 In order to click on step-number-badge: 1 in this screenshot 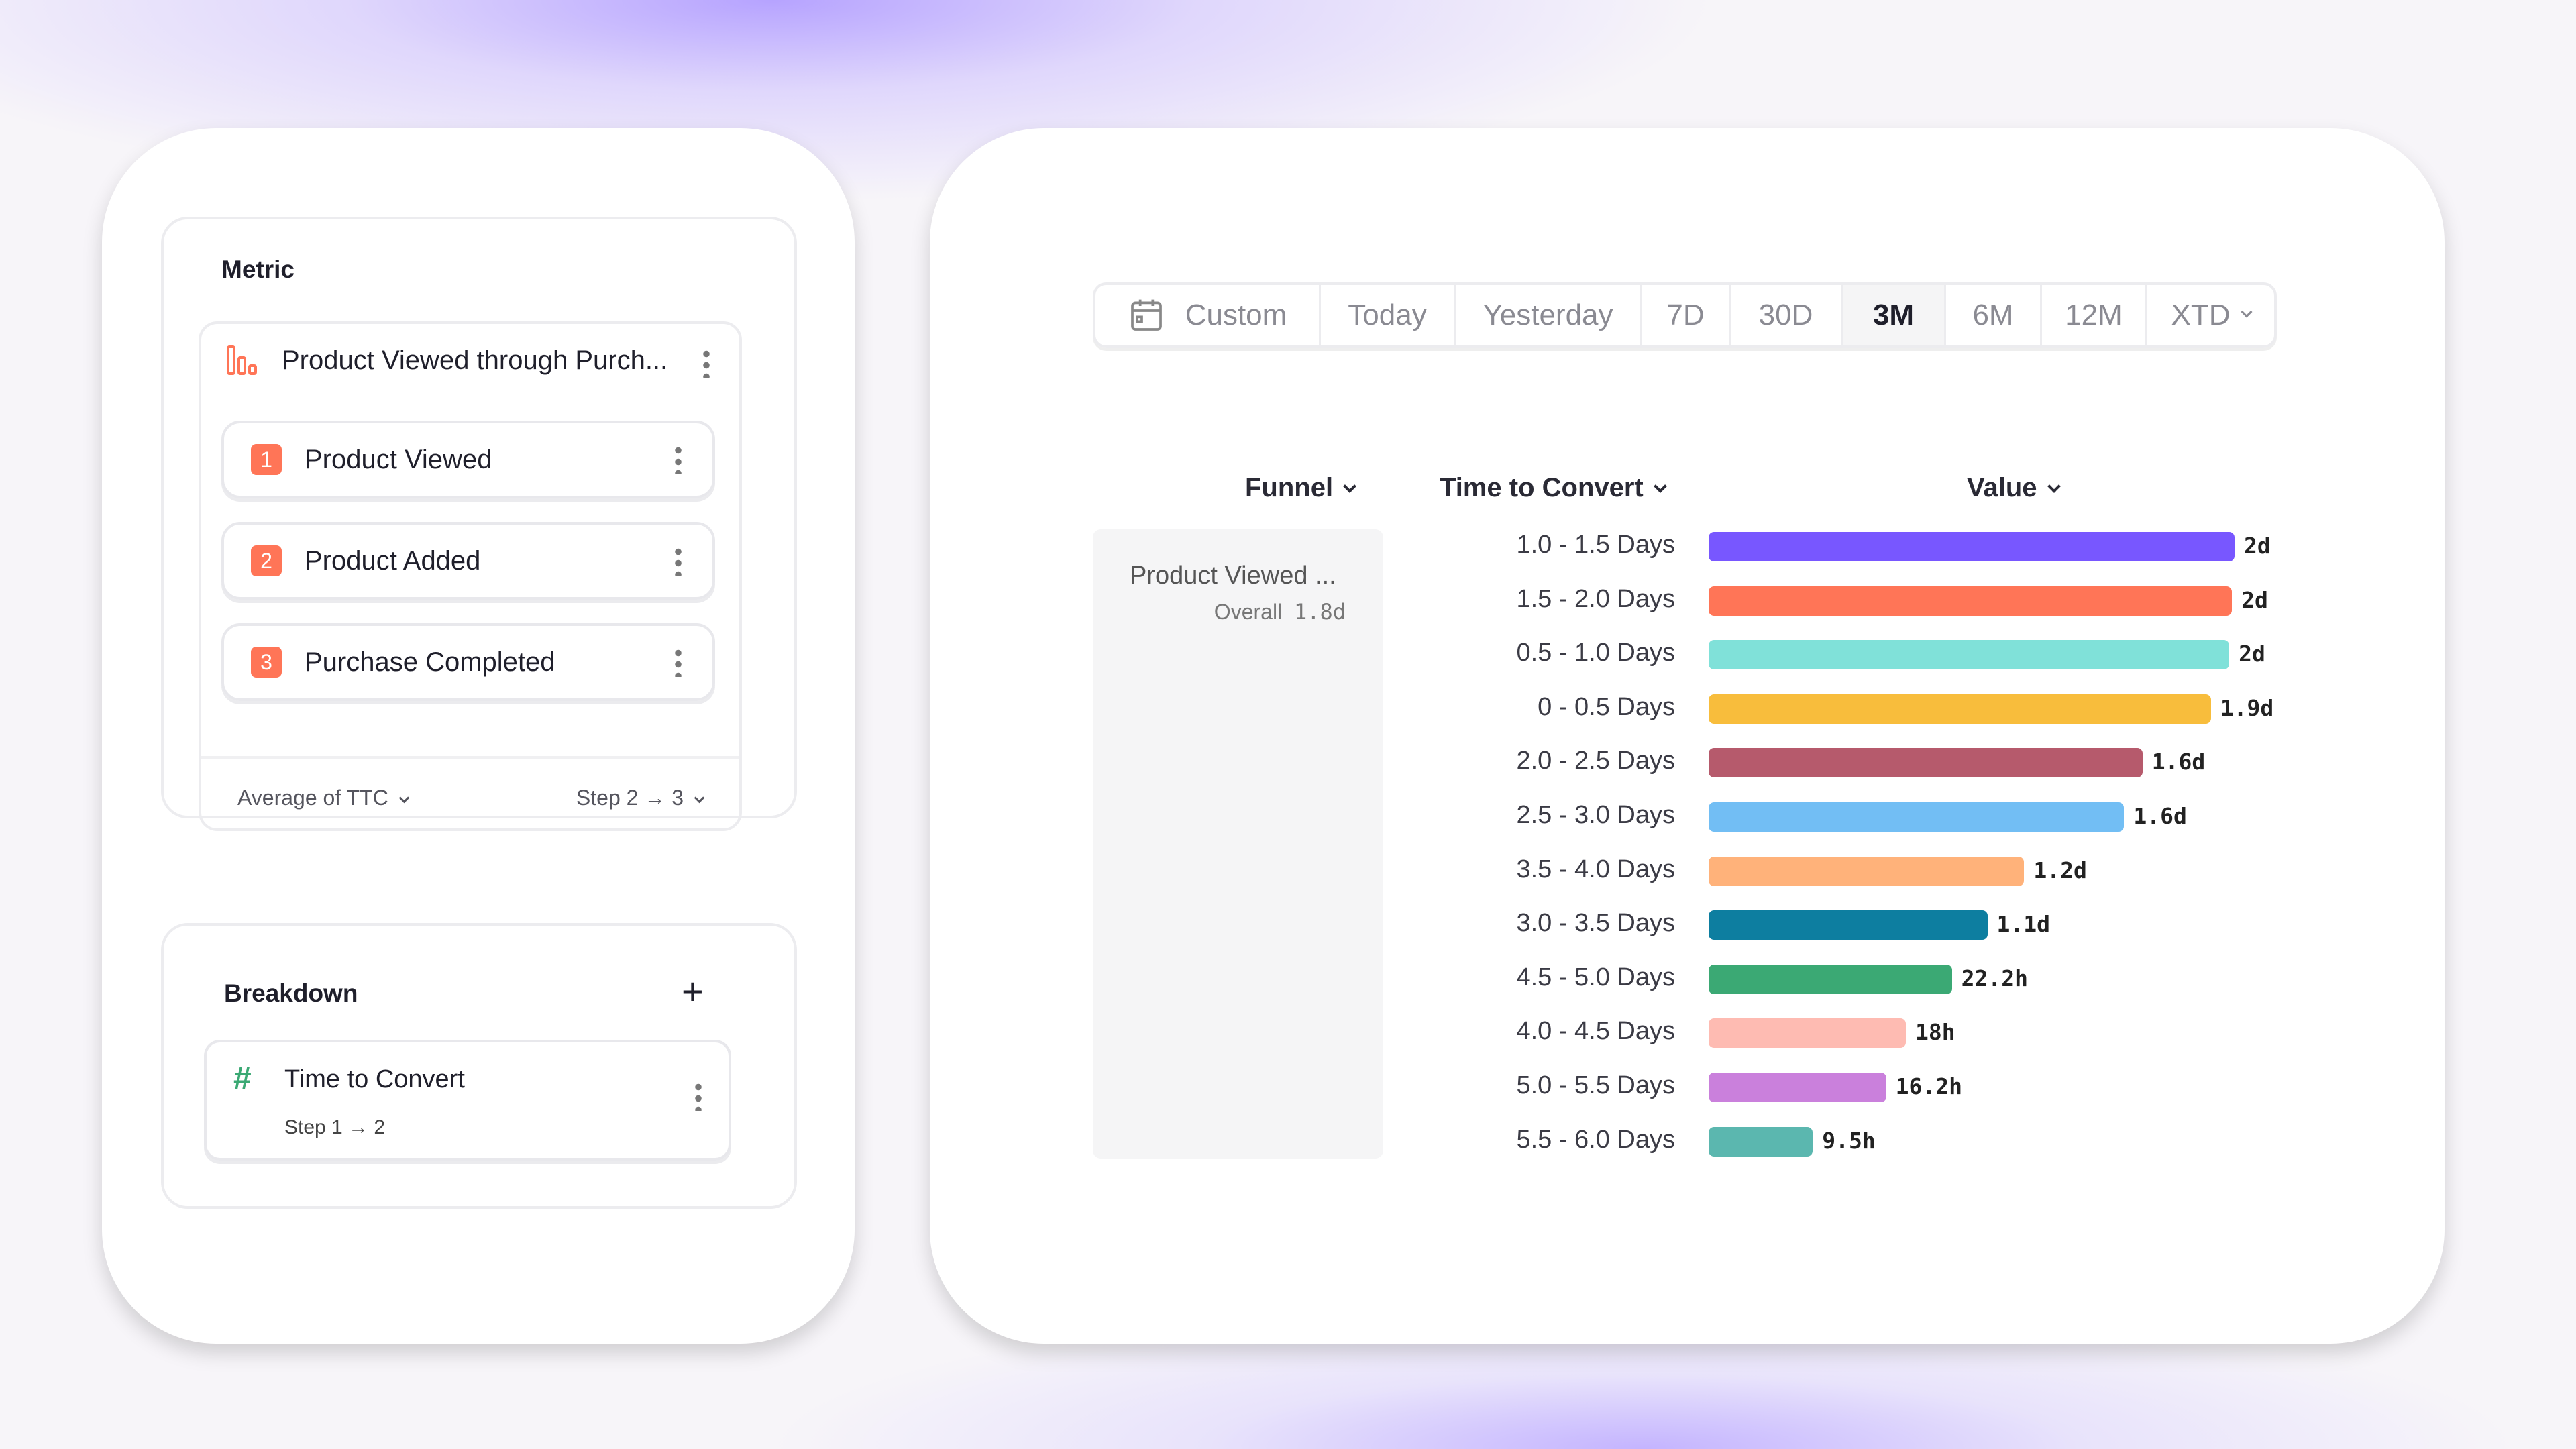, I will do `click(266, 459)`.